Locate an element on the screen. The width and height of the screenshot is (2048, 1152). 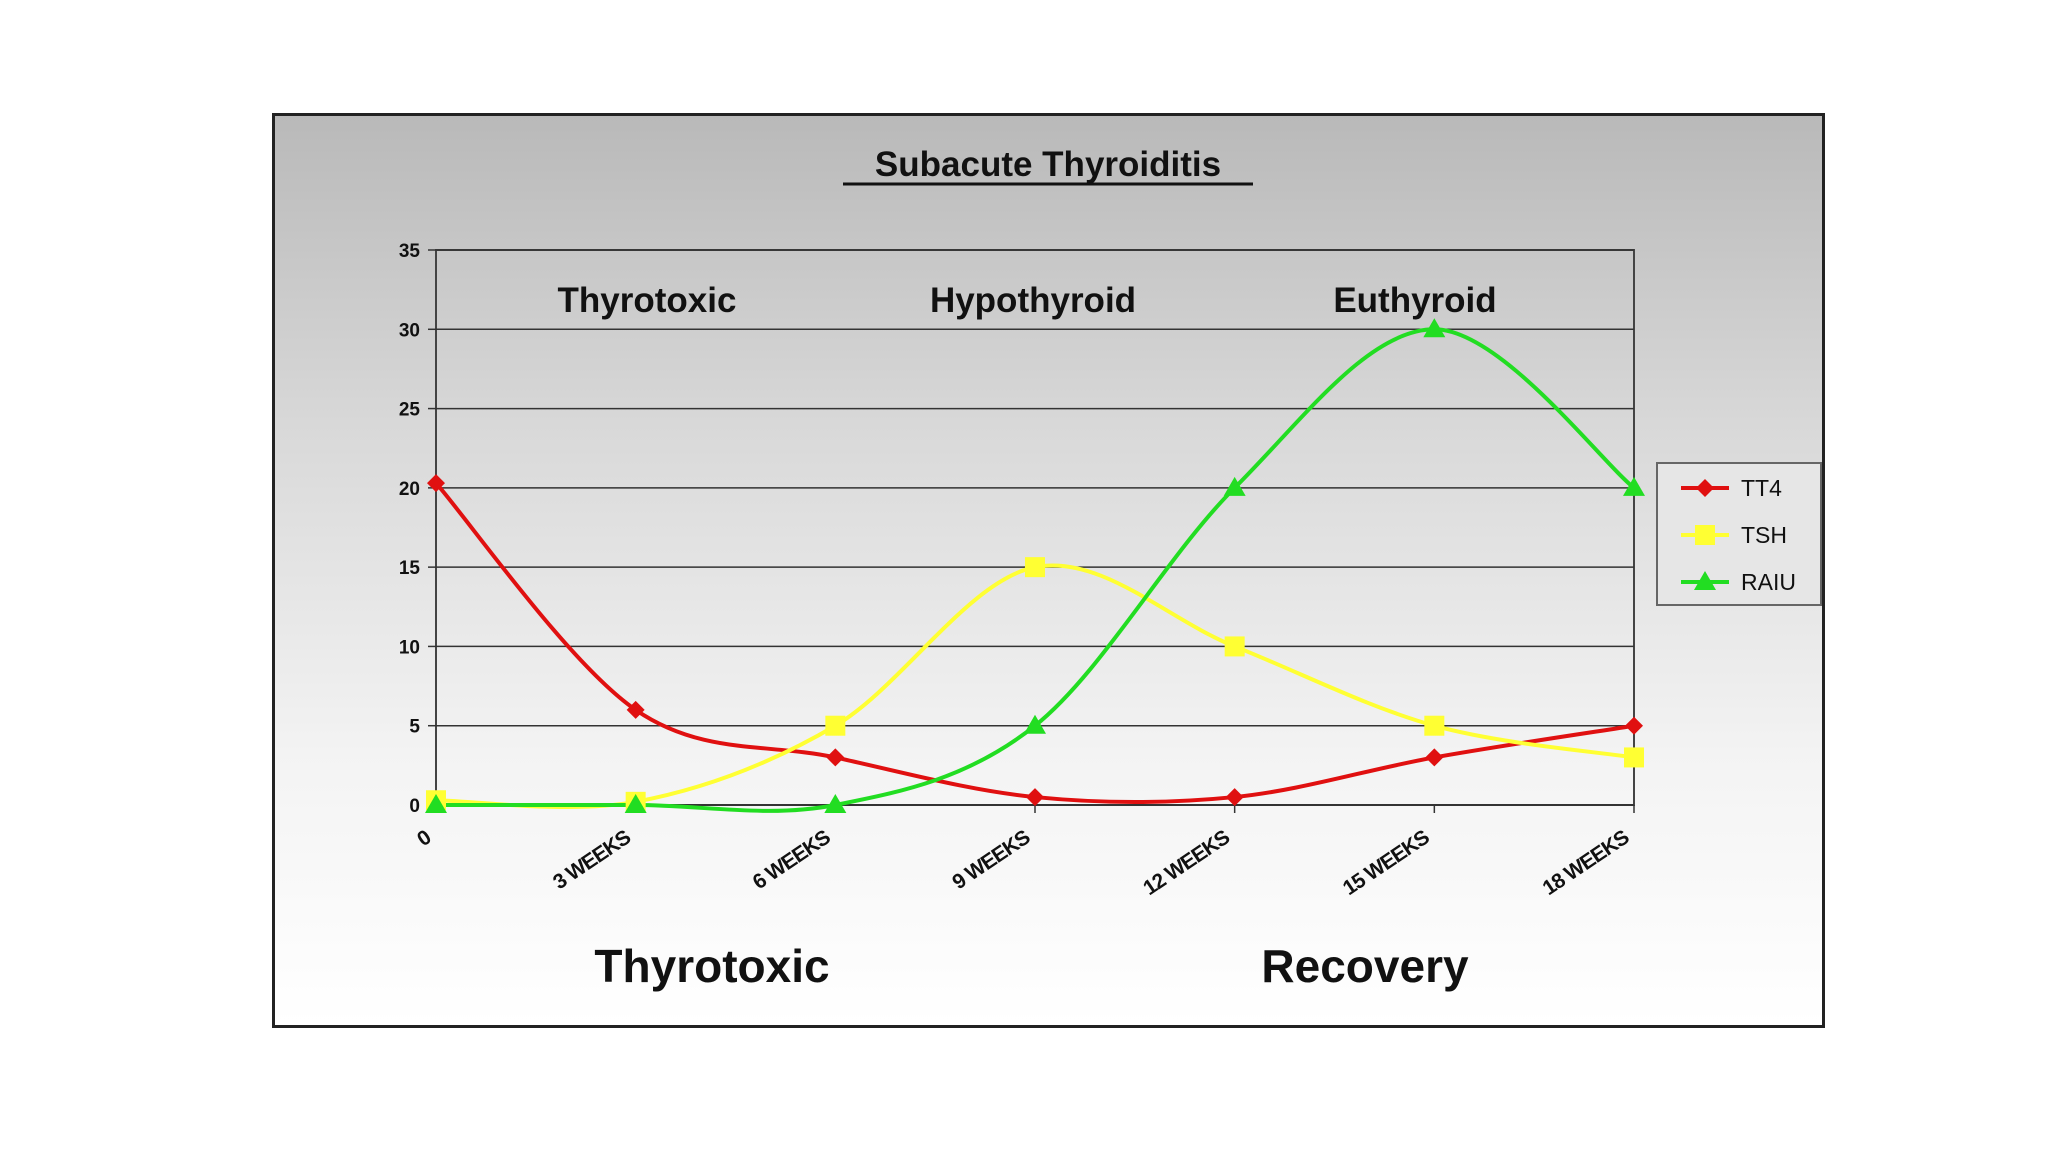
y-tick-label: 30 is located at coordinates (409, 330).